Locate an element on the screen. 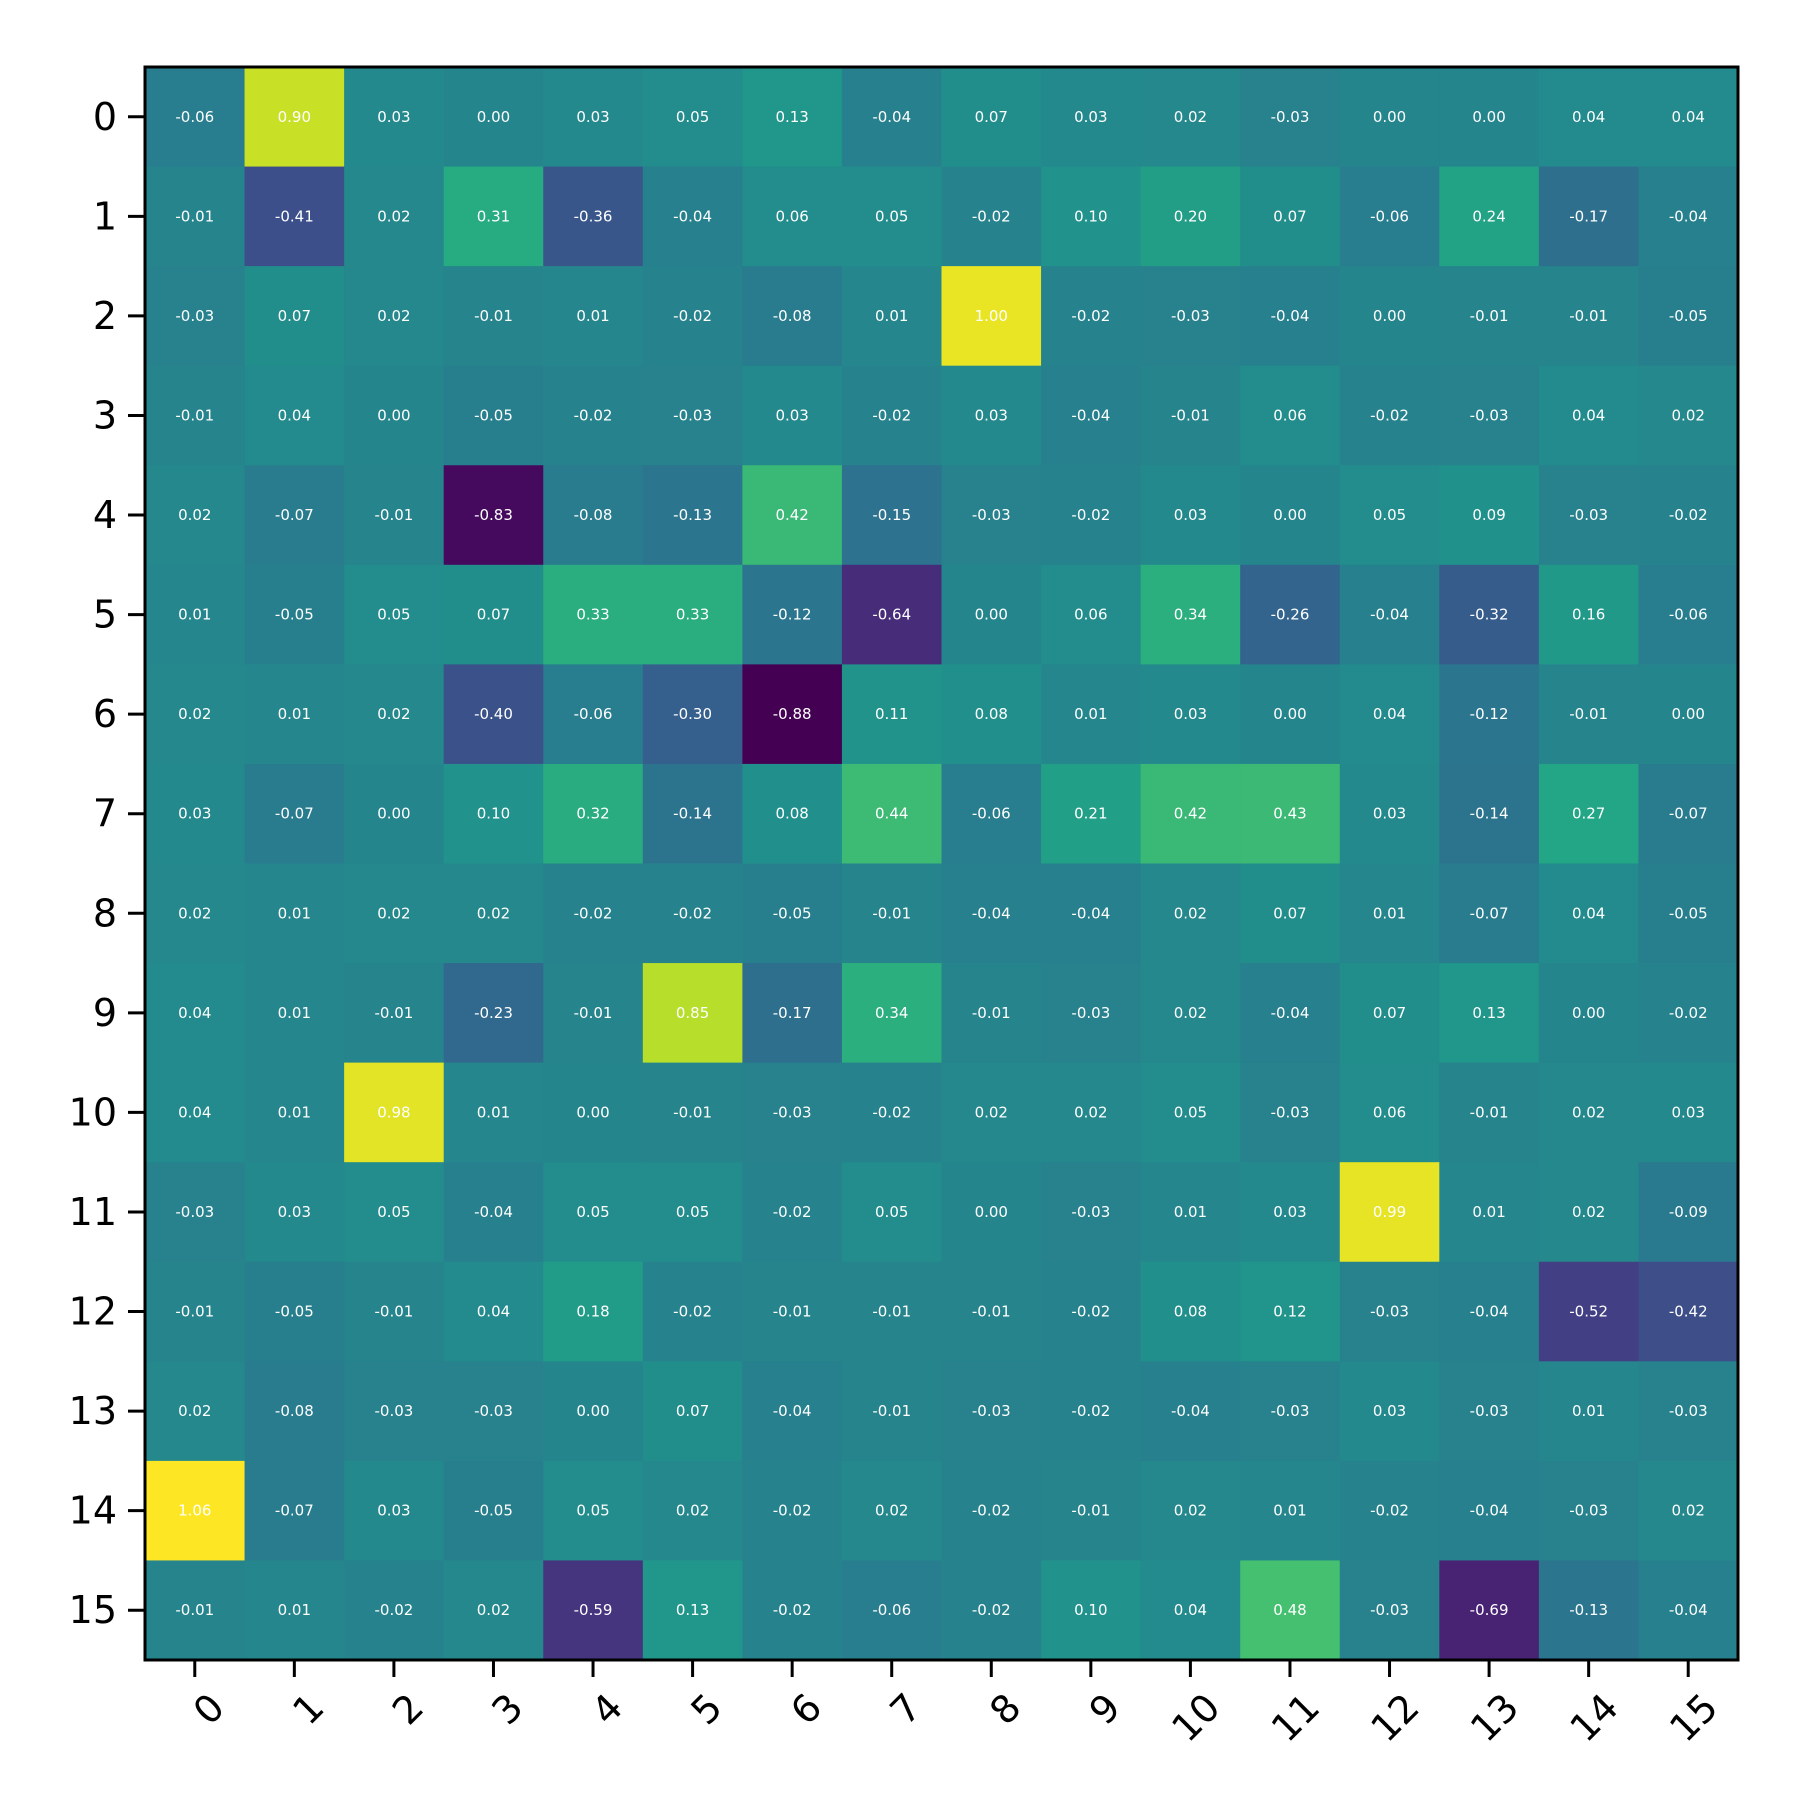 The image size is (1800, 1800). heatmap-cell-r6-c13 is located at coordinates (1489, 714).